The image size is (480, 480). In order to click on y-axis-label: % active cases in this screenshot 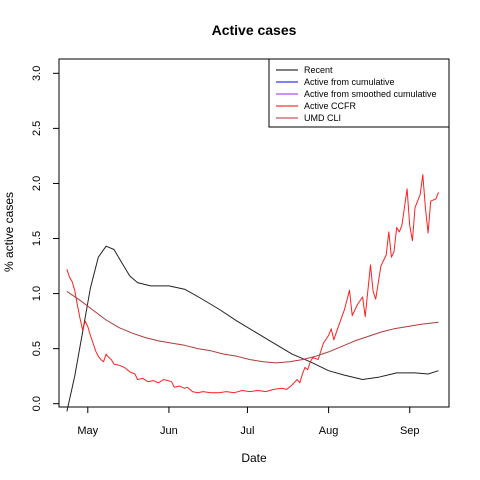, I will do `click(9, 232)`.